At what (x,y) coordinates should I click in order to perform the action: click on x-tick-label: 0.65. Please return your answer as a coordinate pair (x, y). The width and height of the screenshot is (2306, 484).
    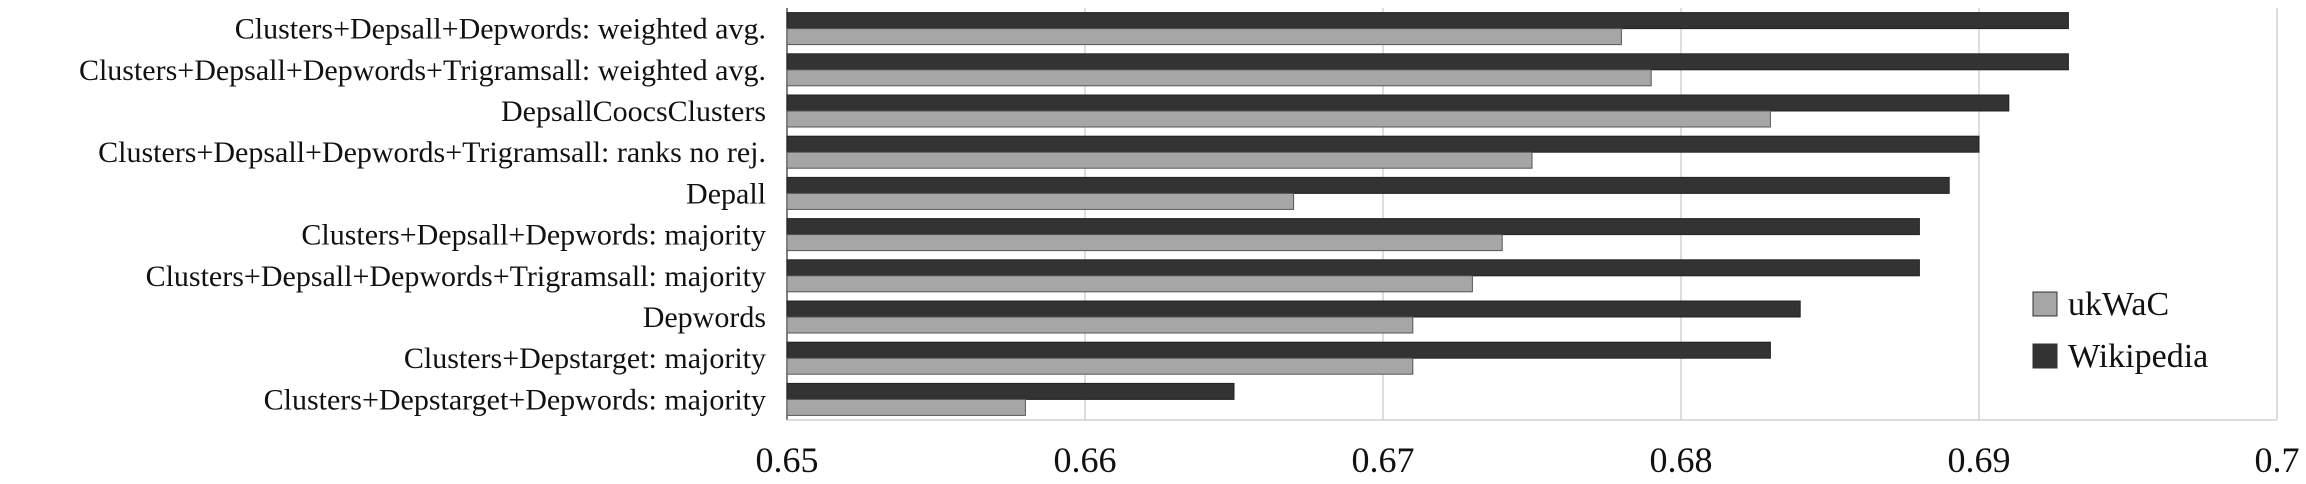
    Looking at the image, I should click on (787, 460).